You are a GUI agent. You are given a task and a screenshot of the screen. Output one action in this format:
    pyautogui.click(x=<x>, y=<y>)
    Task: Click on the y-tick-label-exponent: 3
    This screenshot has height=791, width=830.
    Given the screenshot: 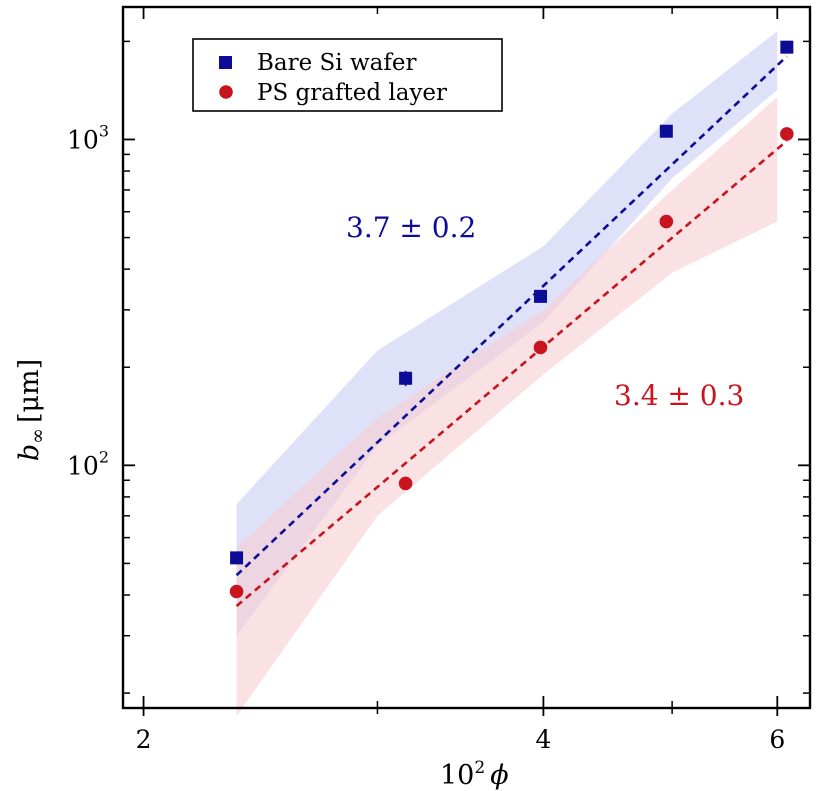 What is the action you would take?
    pyautogui.click(x=104, y=130)
    